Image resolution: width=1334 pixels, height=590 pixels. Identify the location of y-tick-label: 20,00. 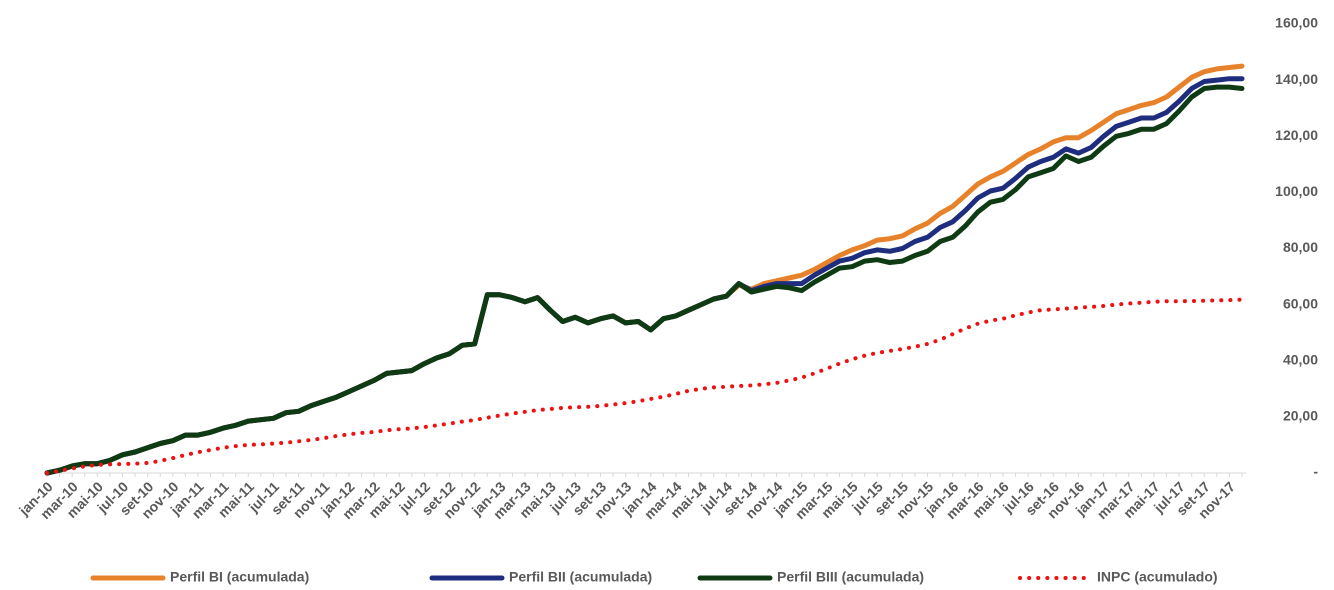
(1300, 416).